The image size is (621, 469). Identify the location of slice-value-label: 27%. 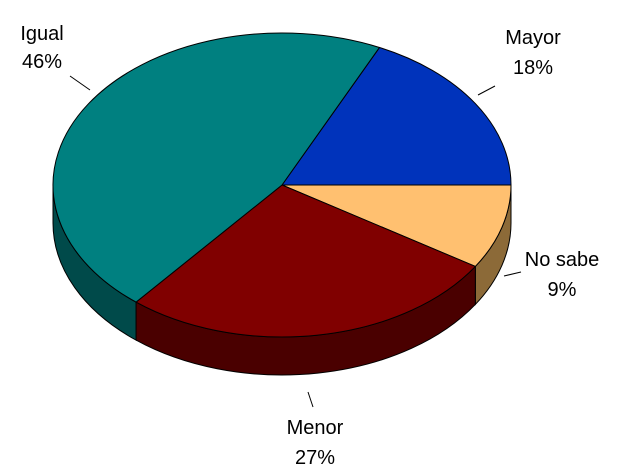
(315, 458).